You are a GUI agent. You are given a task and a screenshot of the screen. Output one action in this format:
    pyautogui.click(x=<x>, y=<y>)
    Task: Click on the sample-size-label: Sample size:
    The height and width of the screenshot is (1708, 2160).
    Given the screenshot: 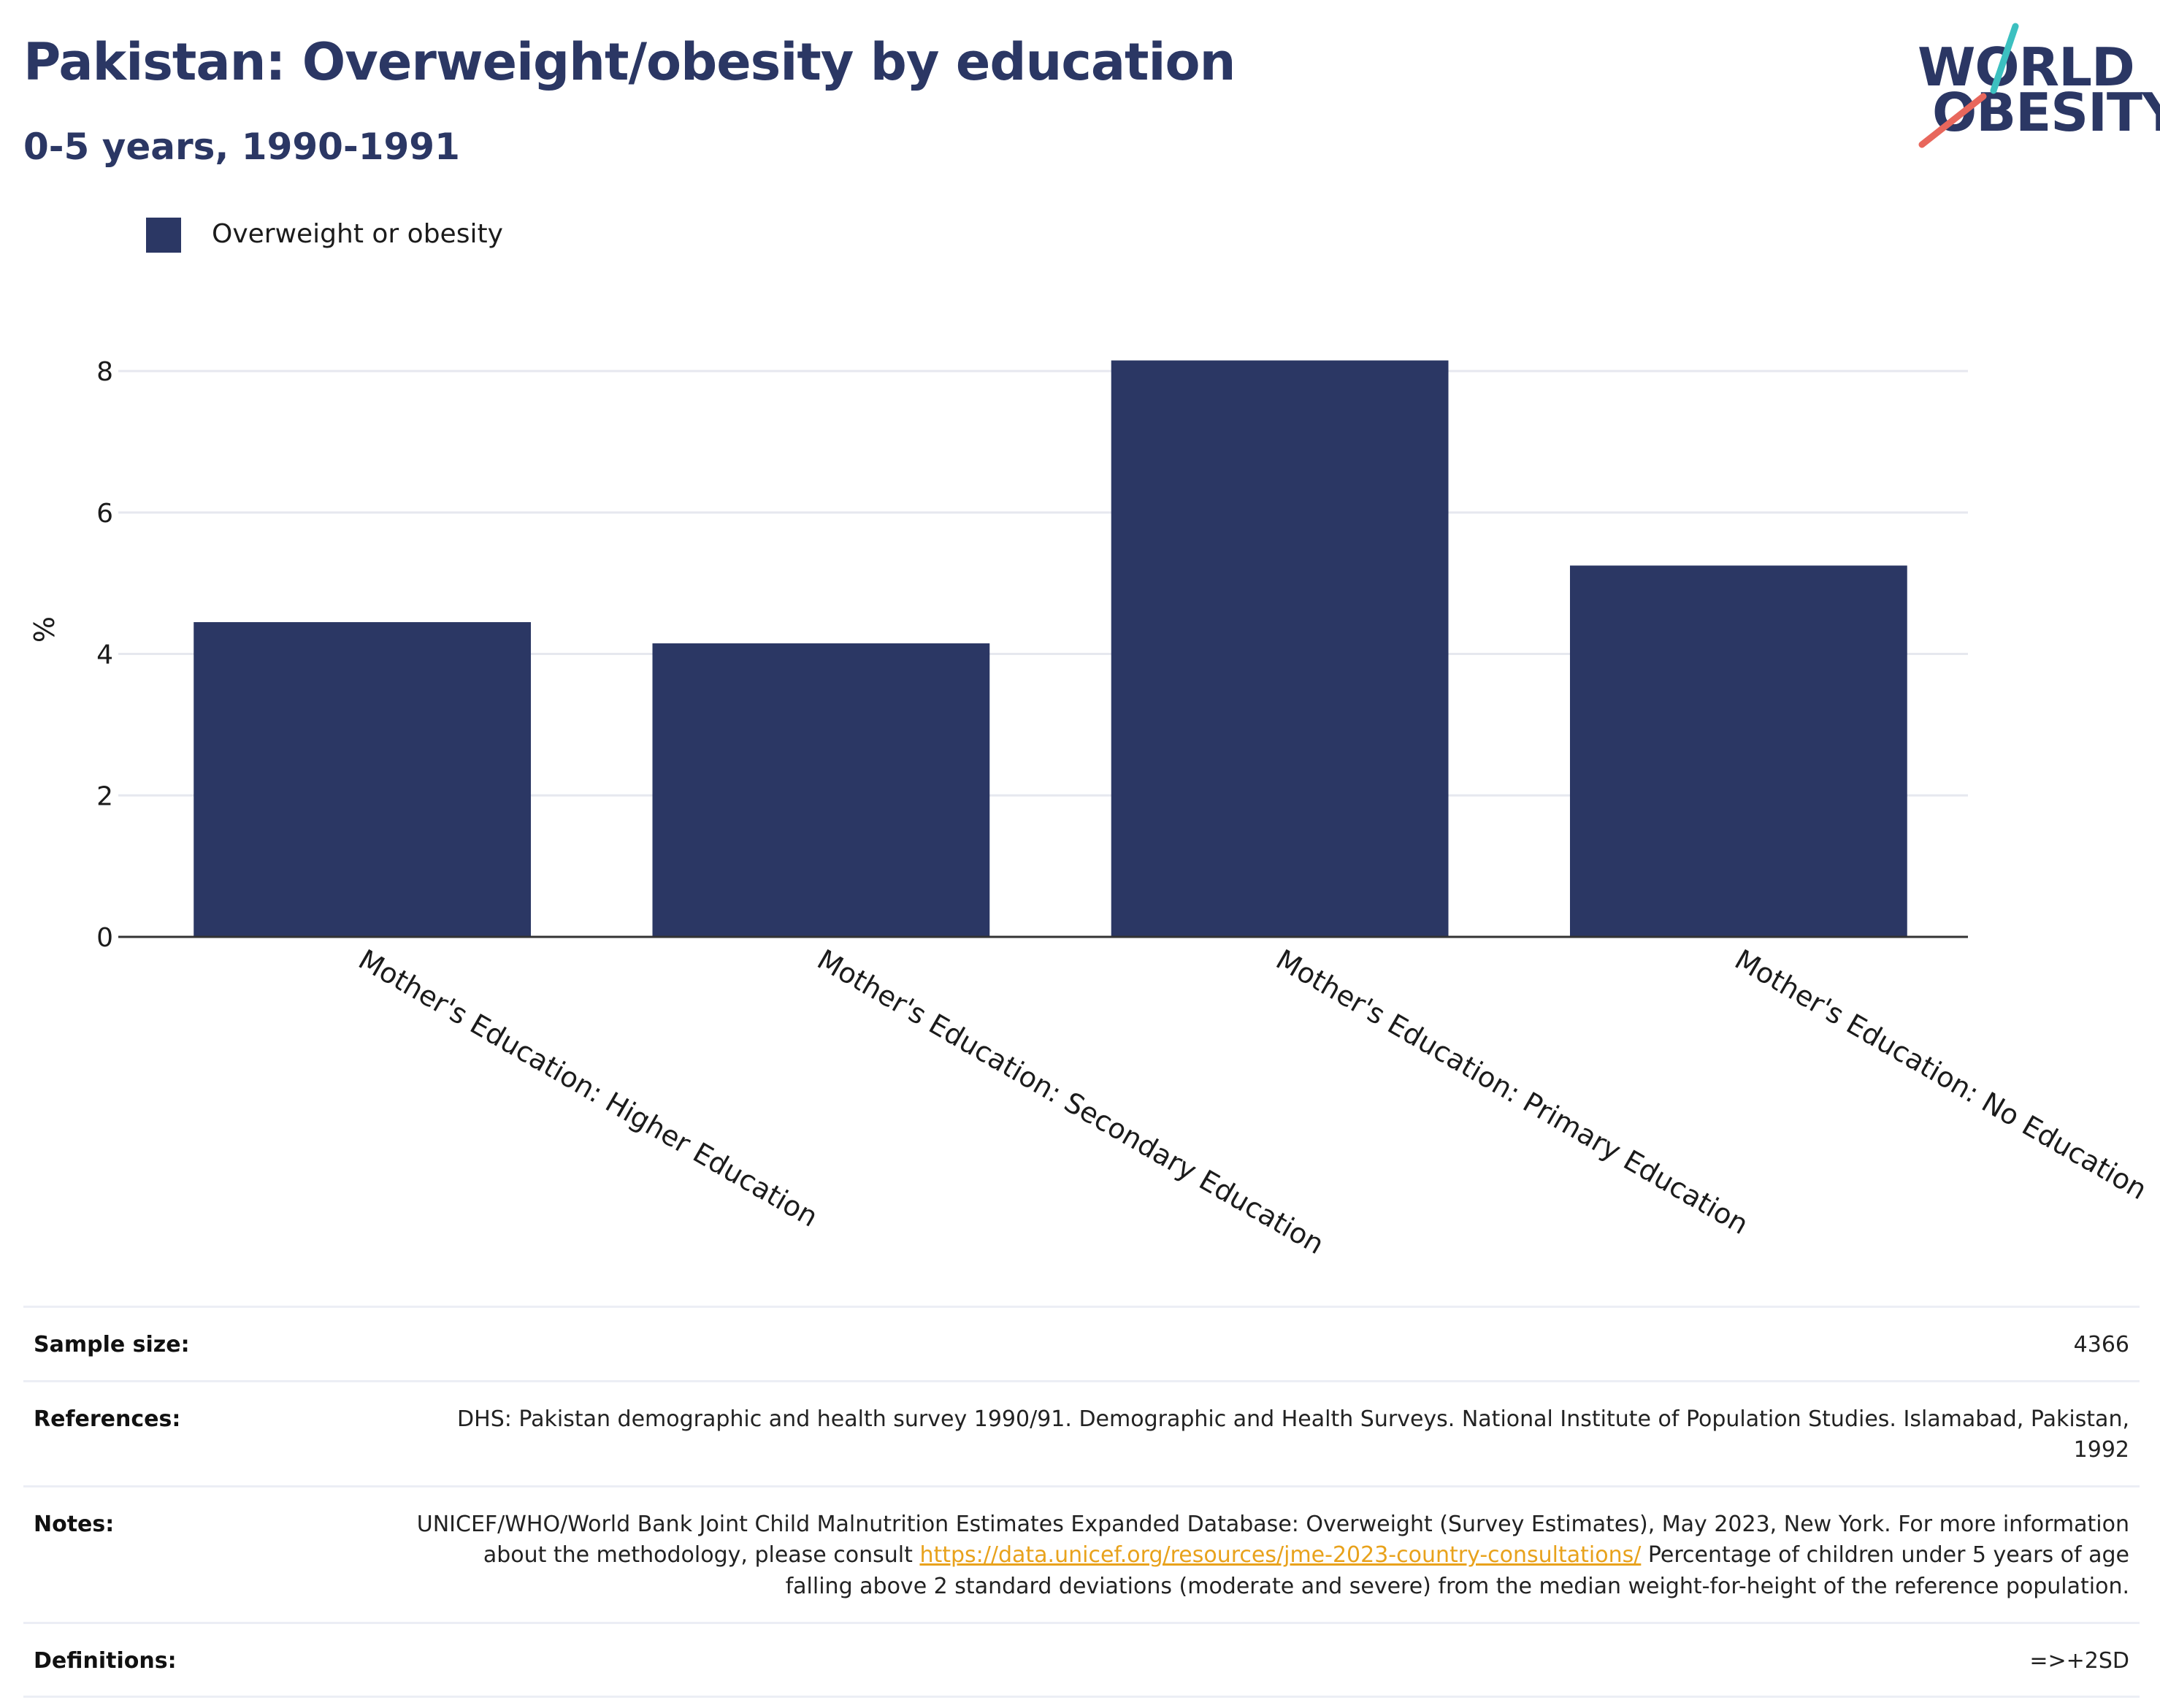 What is the action you would take?
    pyautogui.click(x=112, y=1344)
    